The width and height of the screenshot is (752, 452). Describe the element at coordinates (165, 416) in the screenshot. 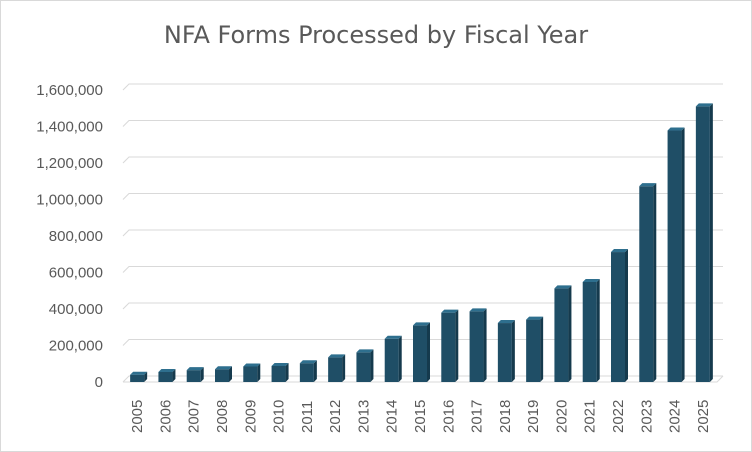

I see `x-tick-label: 2006` at that location.